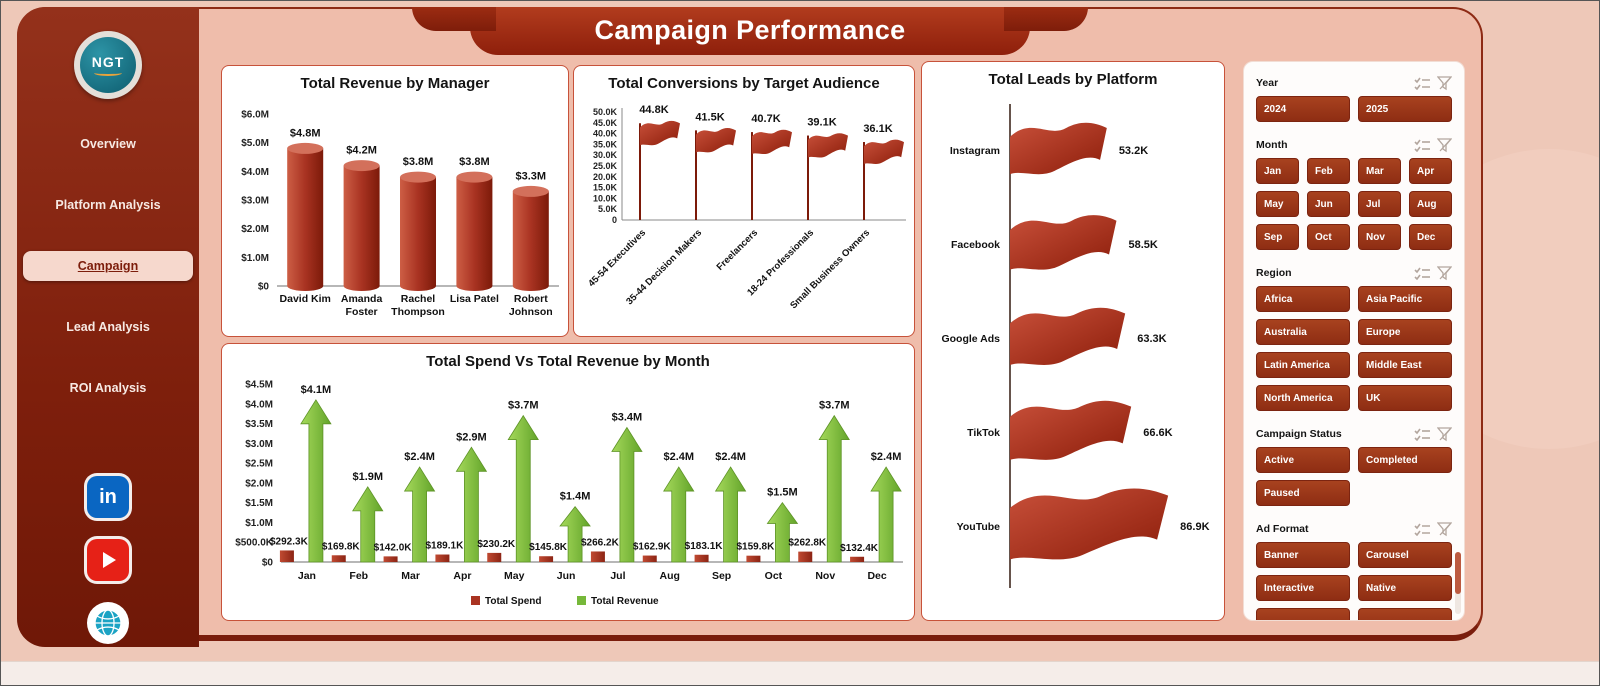  What do you see at coordinates (670, 576) in the screenshot?
I see `svg-text: Aug` at bounding box center [670, 576].